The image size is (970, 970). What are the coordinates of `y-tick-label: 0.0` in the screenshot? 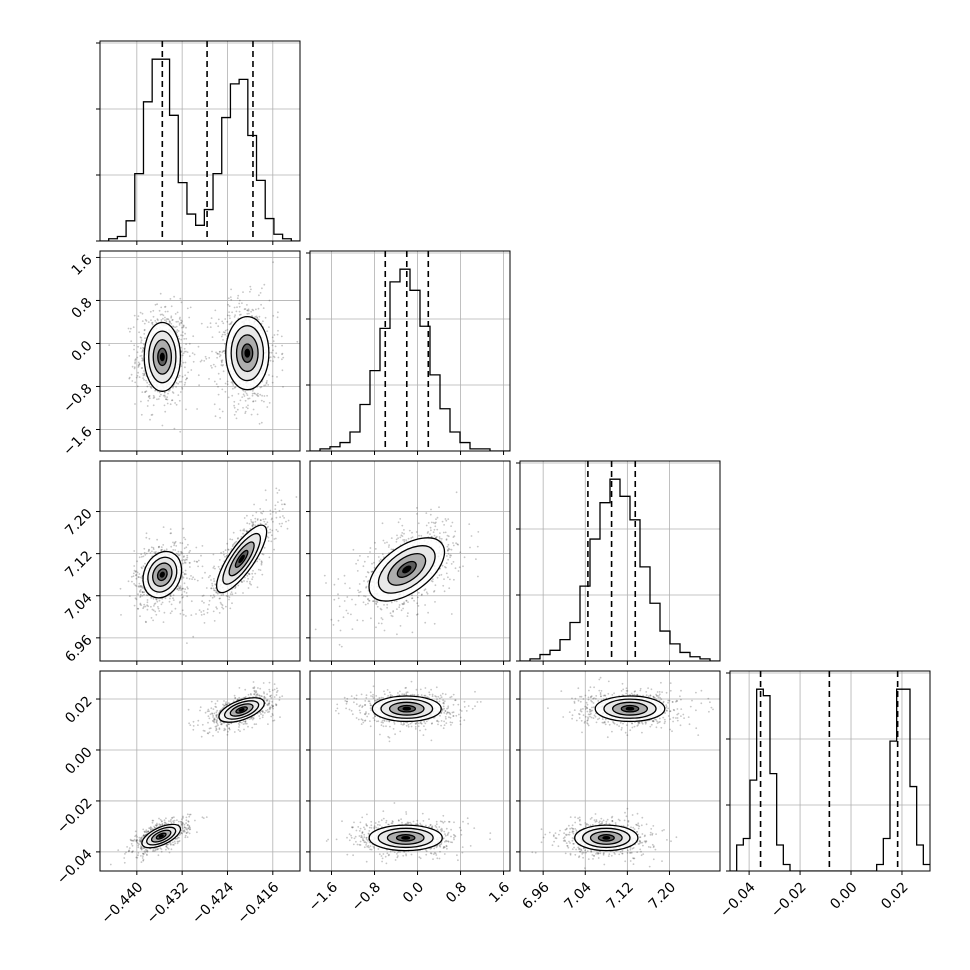 It's located at (82, 351).